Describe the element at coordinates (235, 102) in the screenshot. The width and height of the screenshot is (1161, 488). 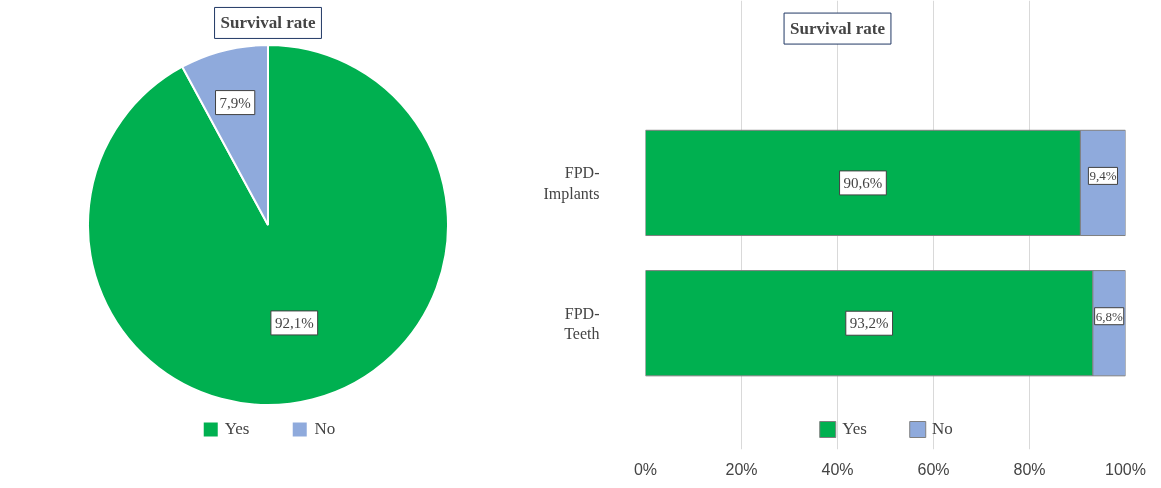
I see `data-label: 7,9%` at that location.